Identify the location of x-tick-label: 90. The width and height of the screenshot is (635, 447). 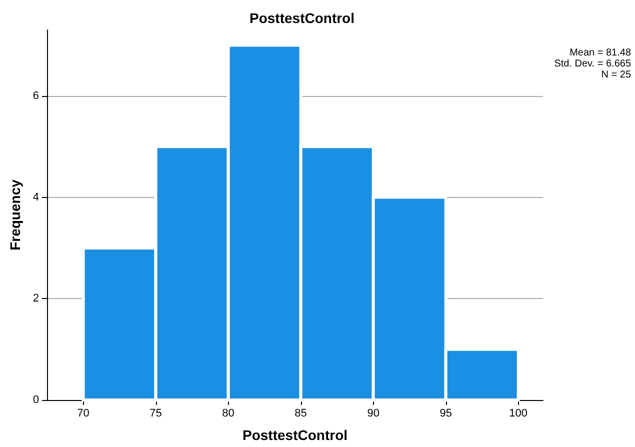
(373, 414).